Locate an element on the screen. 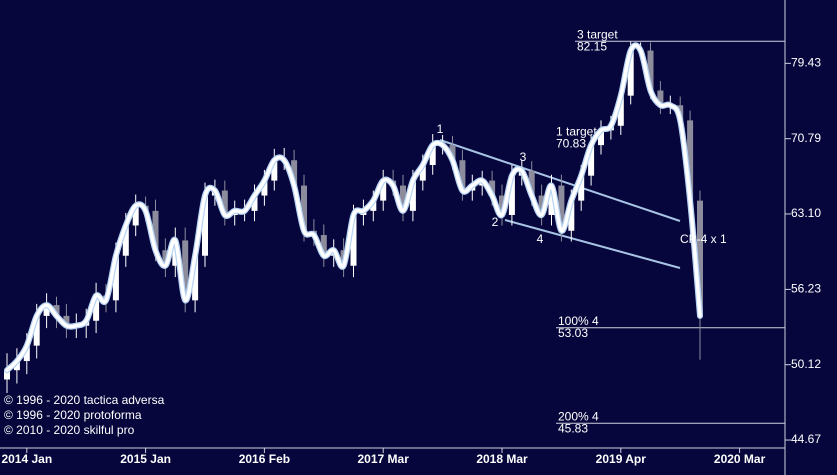 The image size is (837, 475). y-tick-label: 50.12 is located at coordinates (806, 364).